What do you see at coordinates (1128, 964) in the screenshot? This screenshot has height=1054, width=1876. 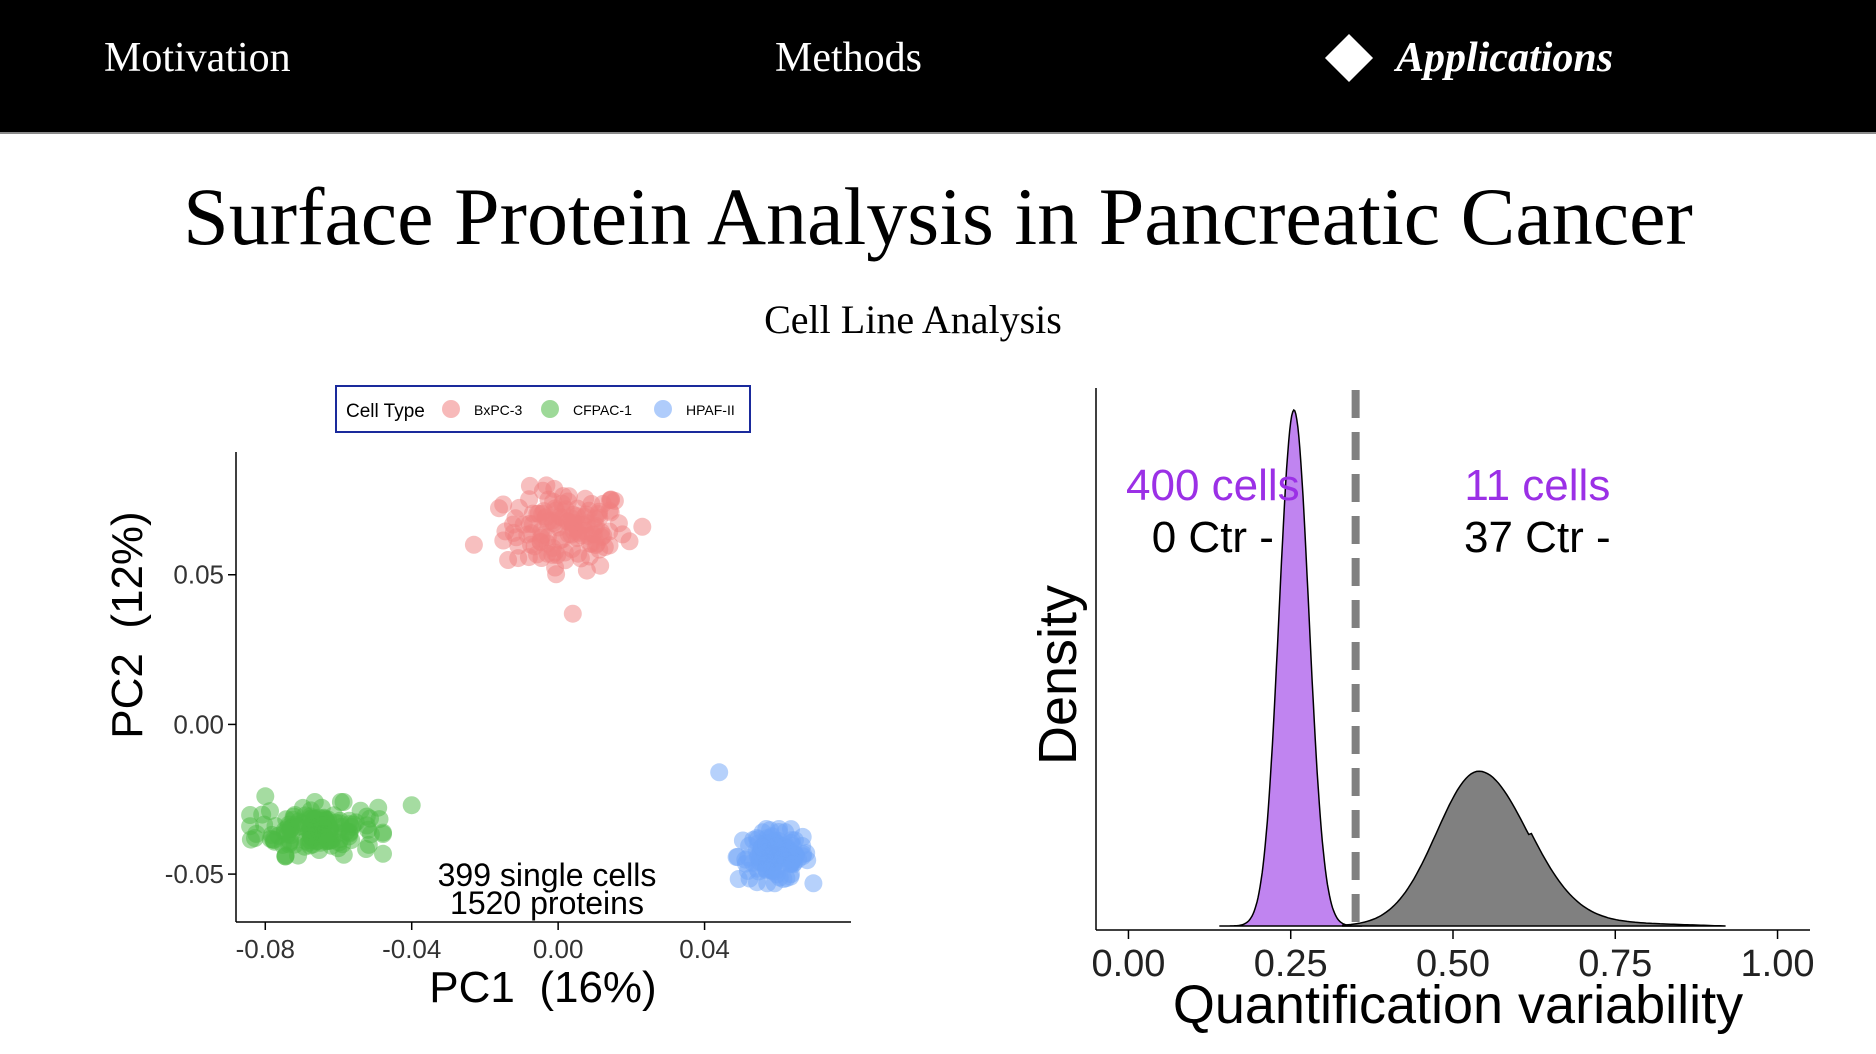 I see `density-x-tick-label: 0.00` at bounding box center [1128, 964].